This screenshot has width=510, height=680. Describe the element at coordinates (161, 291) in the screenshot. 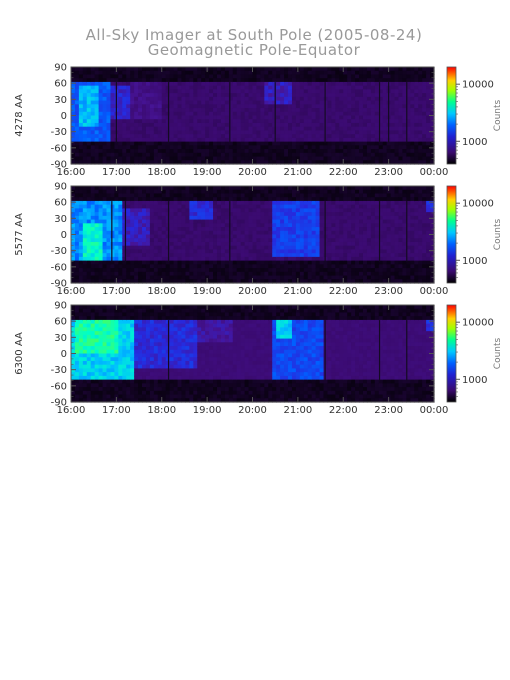

I see `x-tick-label: 18:00` at that location.